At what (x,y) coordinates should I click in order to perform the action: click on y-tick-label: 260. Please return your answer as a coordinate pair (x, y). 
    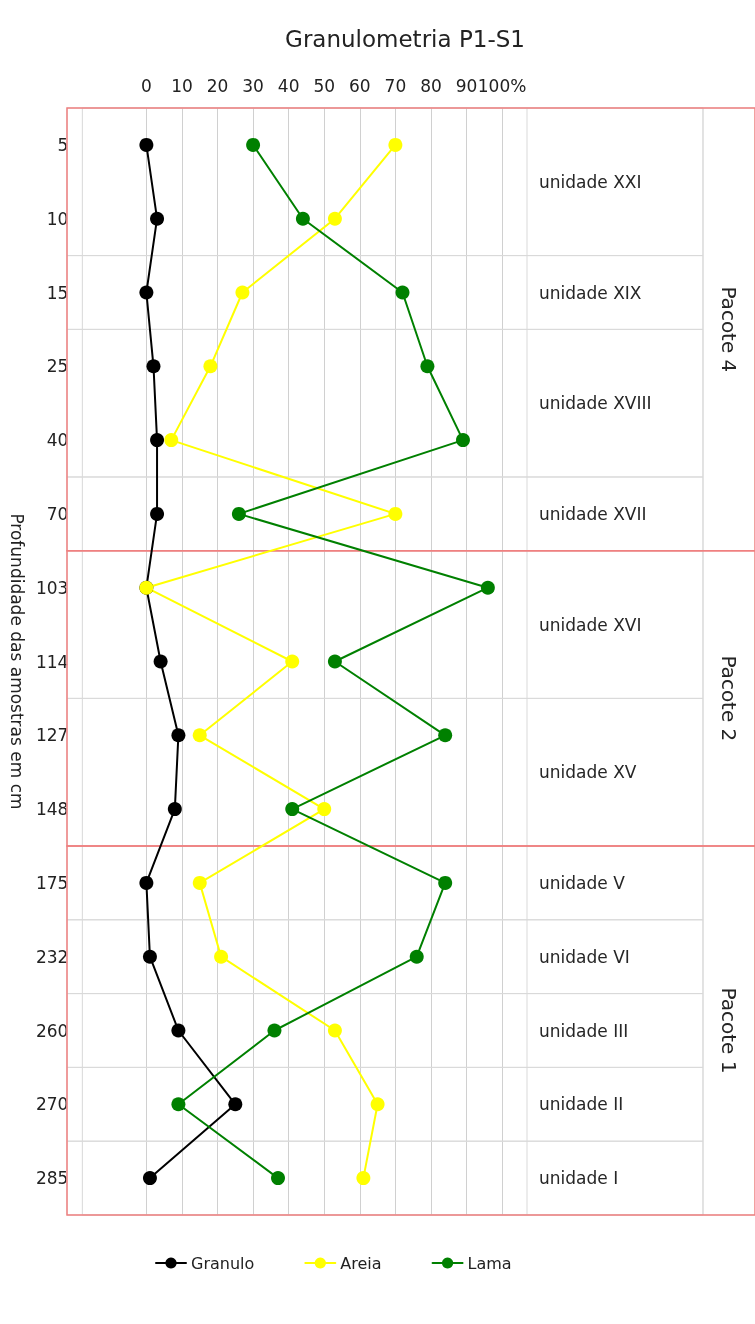
    Looking at the image, I should click on (52, 1030).